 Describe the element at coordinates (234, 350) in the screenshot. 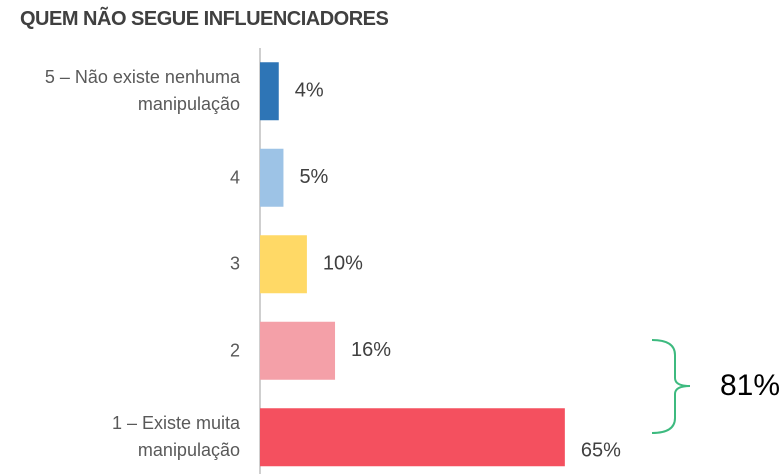

I see `category-label: 2` at that location.